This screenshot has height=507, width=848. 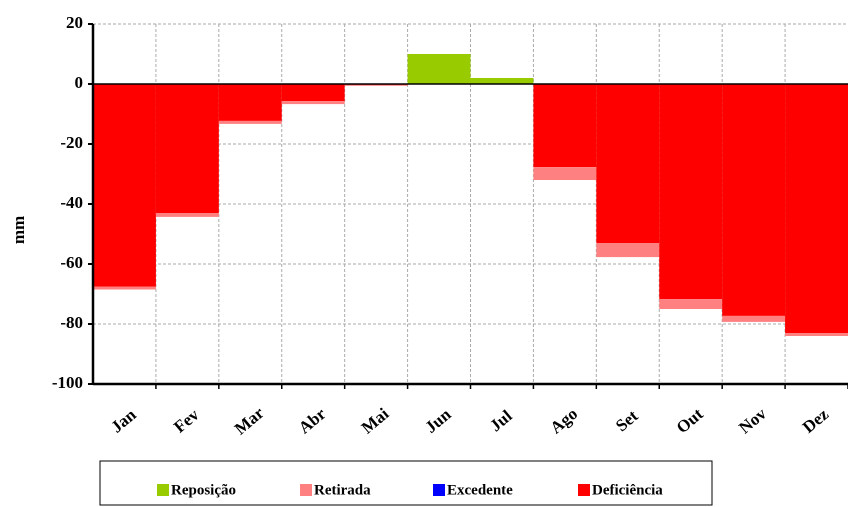 What do you see at coordinates (690, 420) in the screenshot?
I see `x-tick-label: Out` at bounding box center [690, 420].